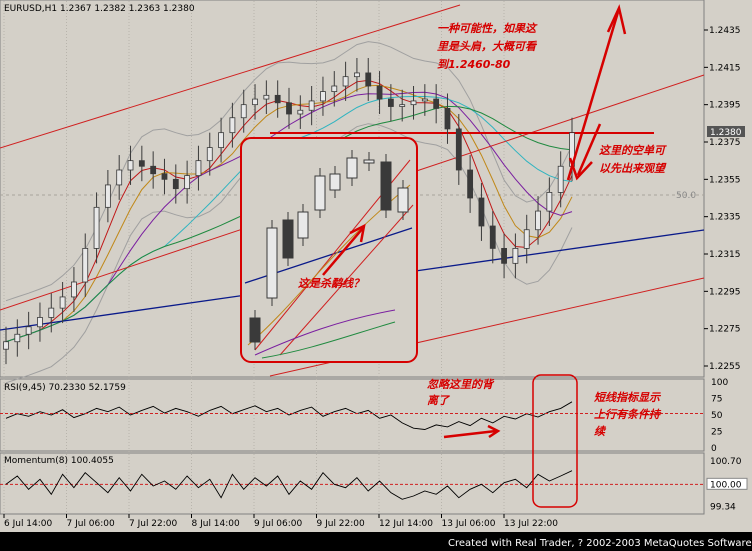 The image size is (752, 551). What do you see at coordinates (727, 483) in the screenshot?
I see `momentum-current-box` at bounding box center [727, 483].